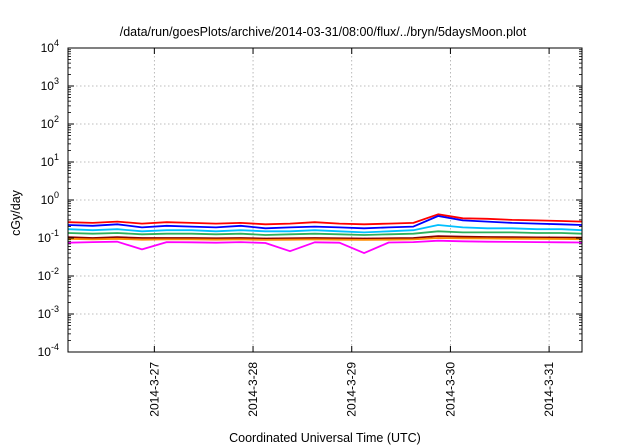 The width and height of the screenshot is (640, 448). I want to click on x-tick-label: 2014-3-31, so click(549, 389).